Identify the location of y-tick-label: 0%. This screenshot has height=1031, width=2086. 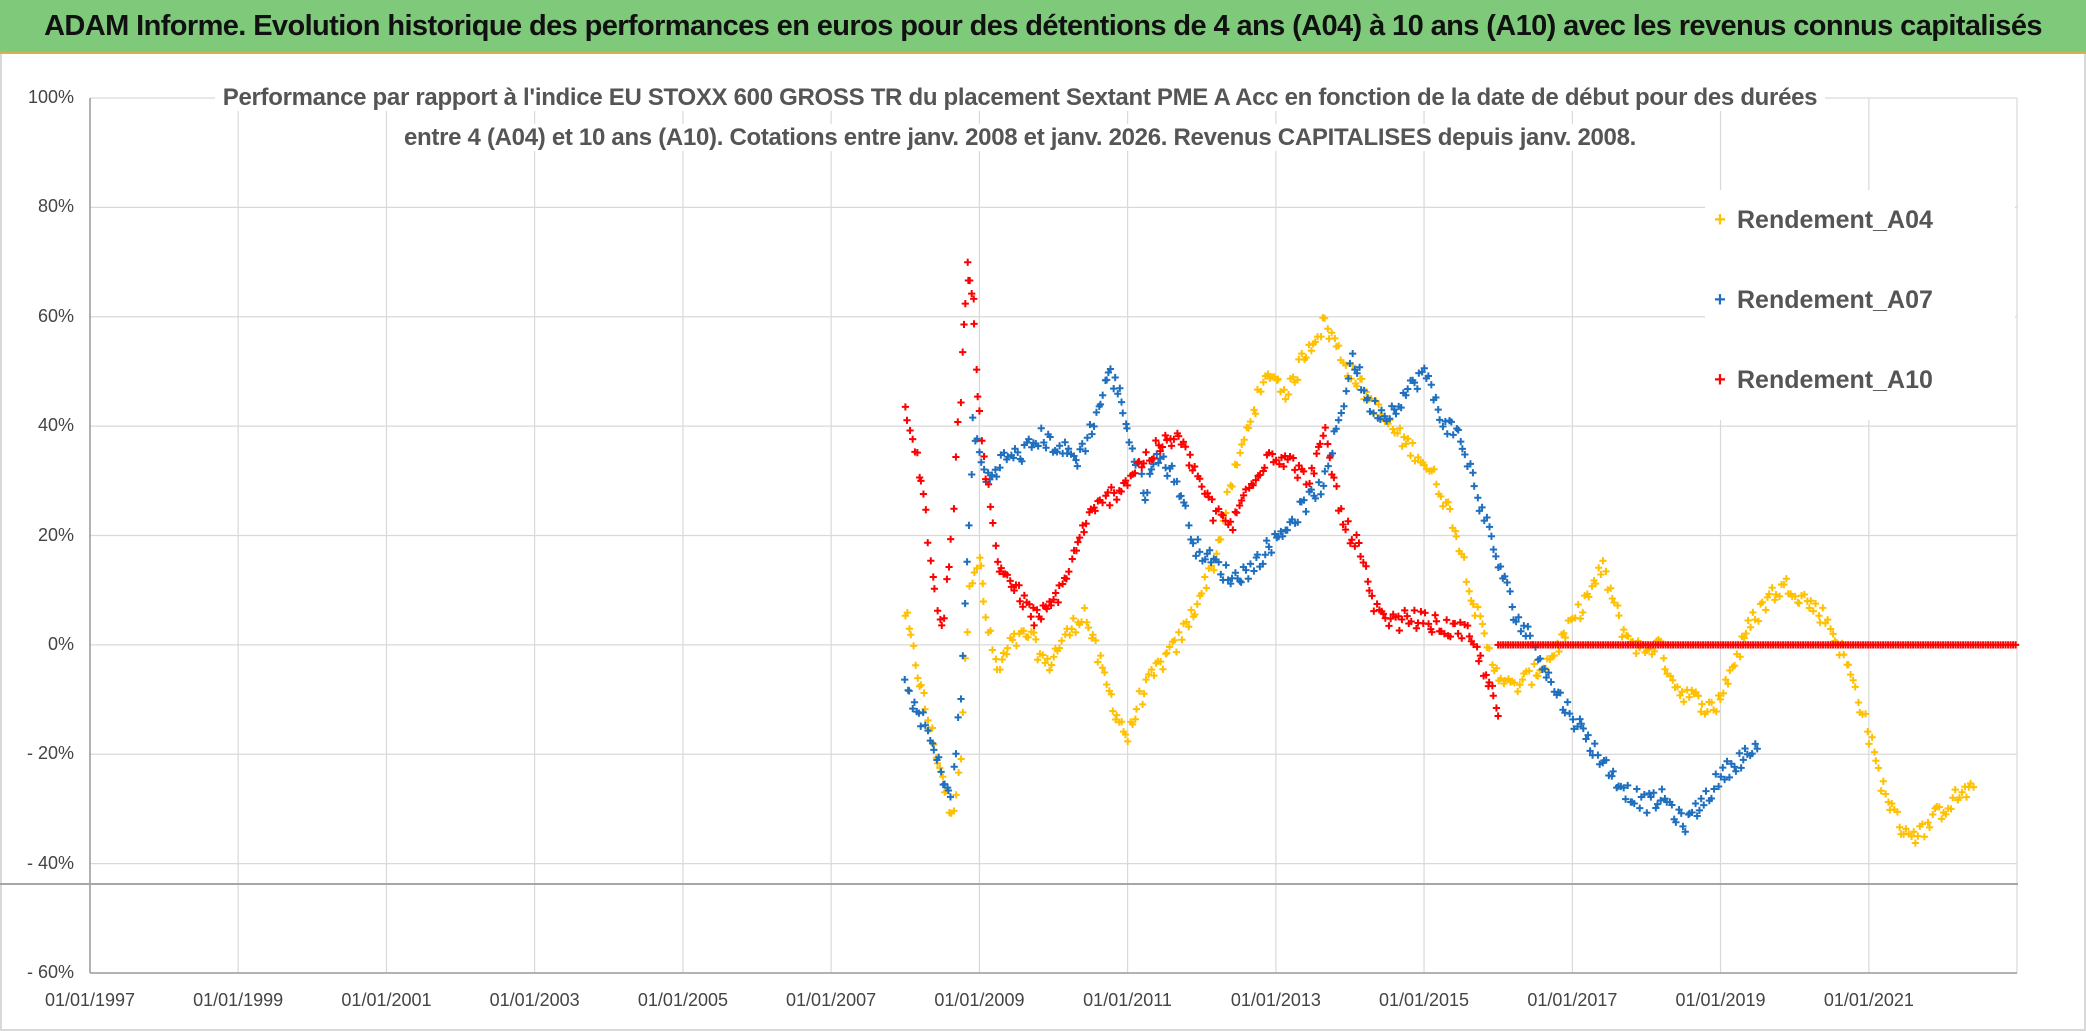
(60, 643).